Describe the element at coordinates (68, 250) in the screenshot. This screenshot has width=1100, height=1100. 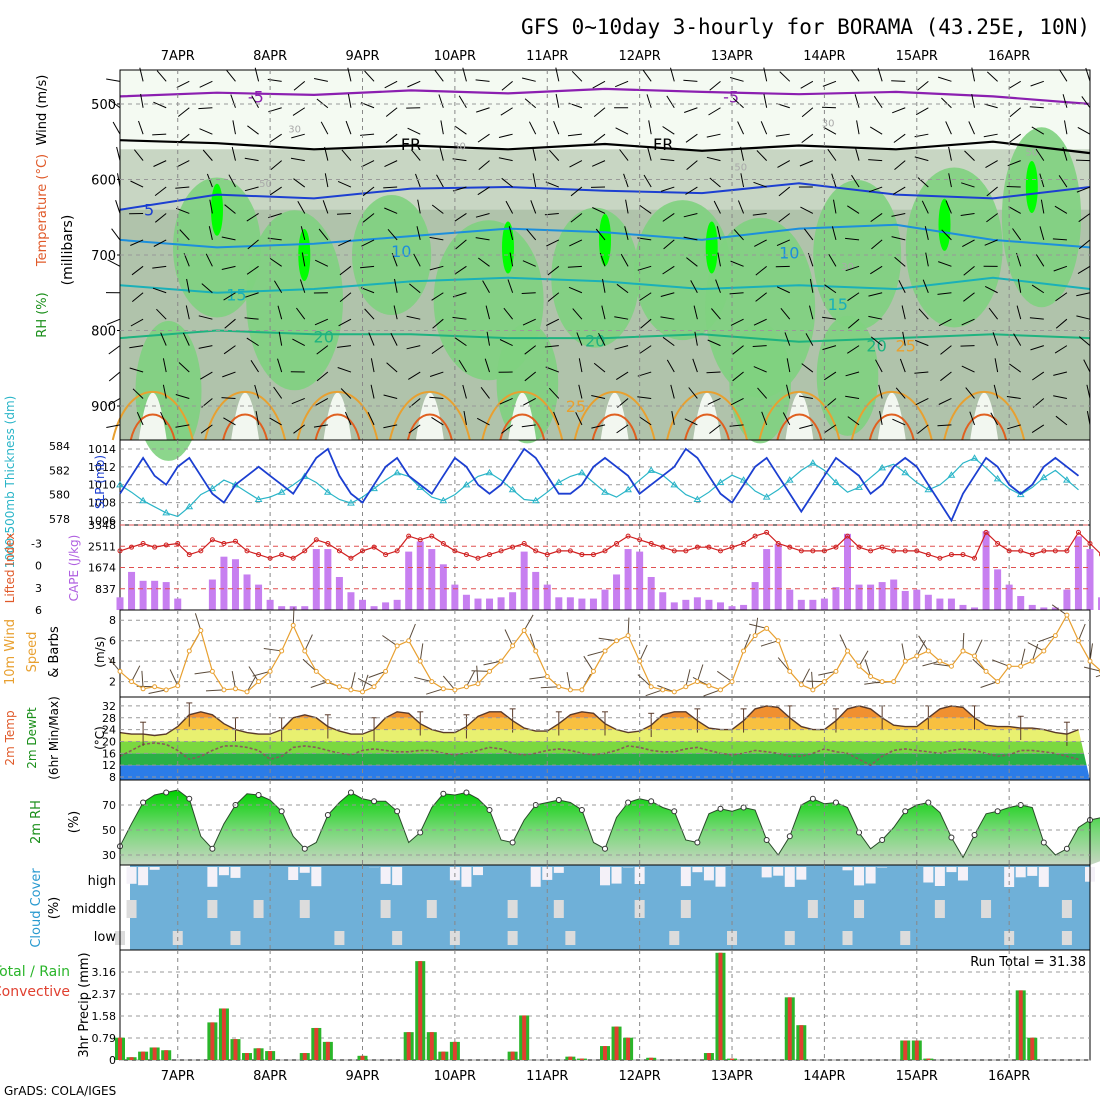
I see `pressure-axis-label: (millibars)` at that location.